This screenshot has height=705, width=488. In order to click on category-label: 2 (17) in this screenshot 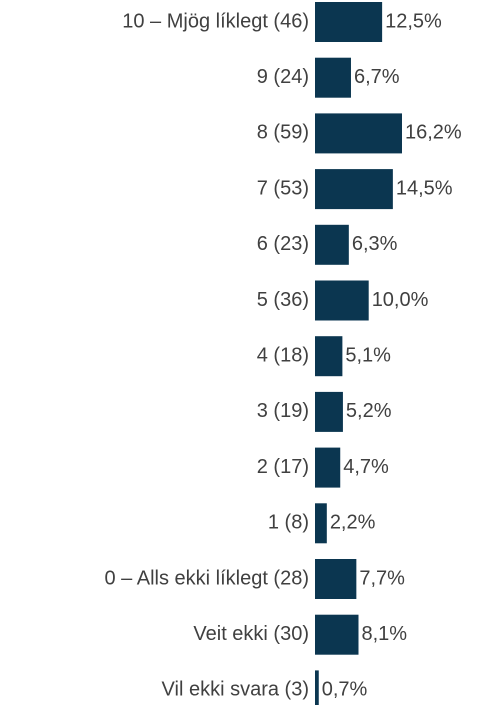, I will do `click(283, 467)`.